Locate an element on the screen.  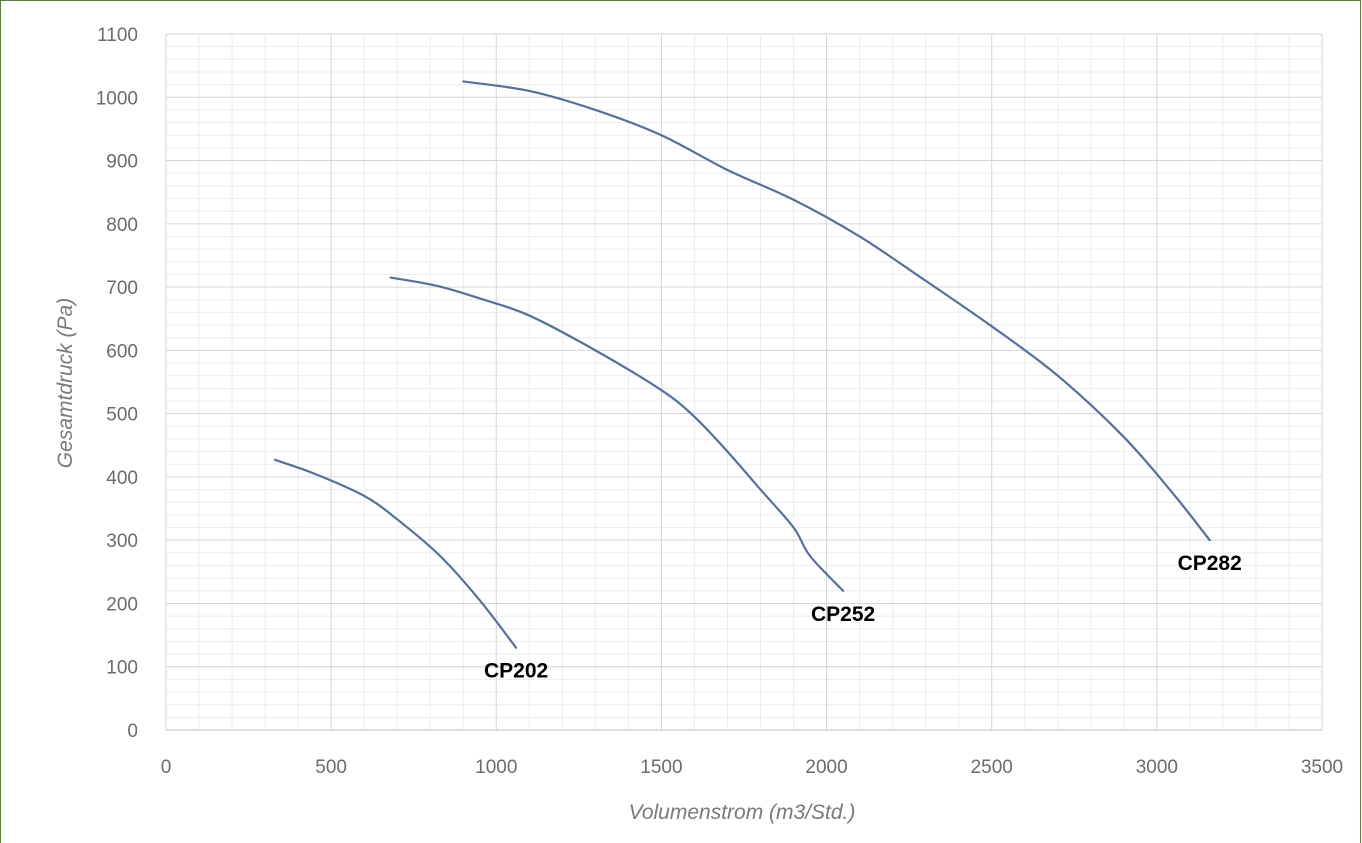
x-axis-title: Volumenstrom (m3/Std.) is located at coordinates (742, 812).